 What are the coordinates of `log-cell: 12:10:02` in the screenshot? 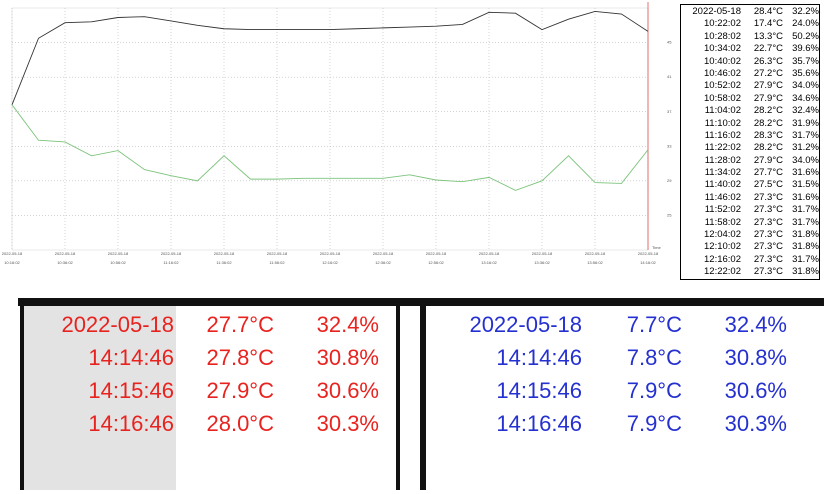 It's located at (722, 247).